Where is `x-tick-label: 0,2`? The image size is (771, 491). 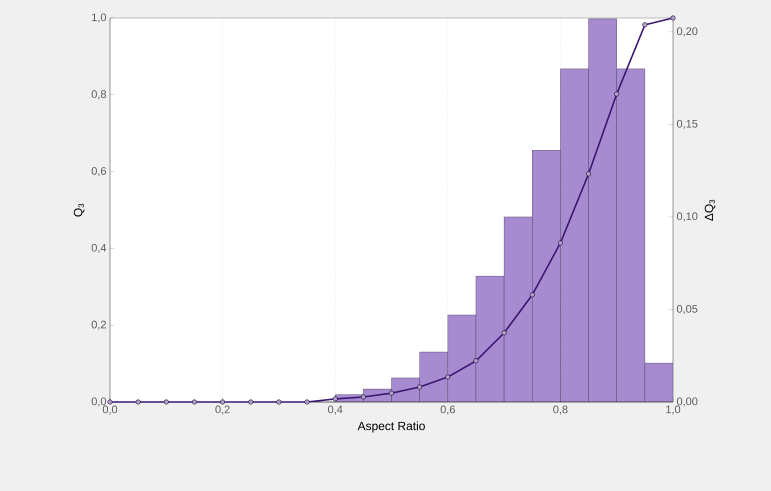
x-tick-label: 0,2 is located at coordinates (222, 410).